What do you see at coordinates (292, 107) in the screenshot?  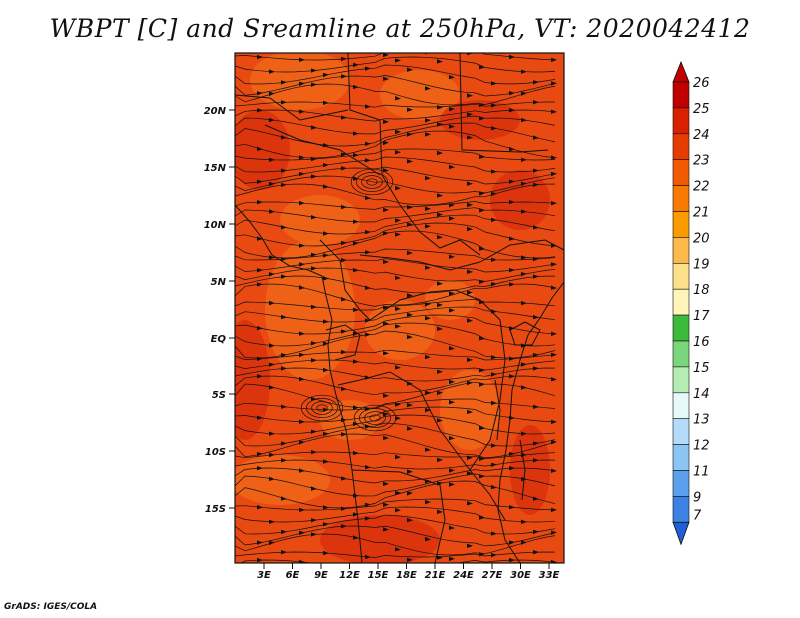 I see `border-sahel` at bounding box center [292, 107].